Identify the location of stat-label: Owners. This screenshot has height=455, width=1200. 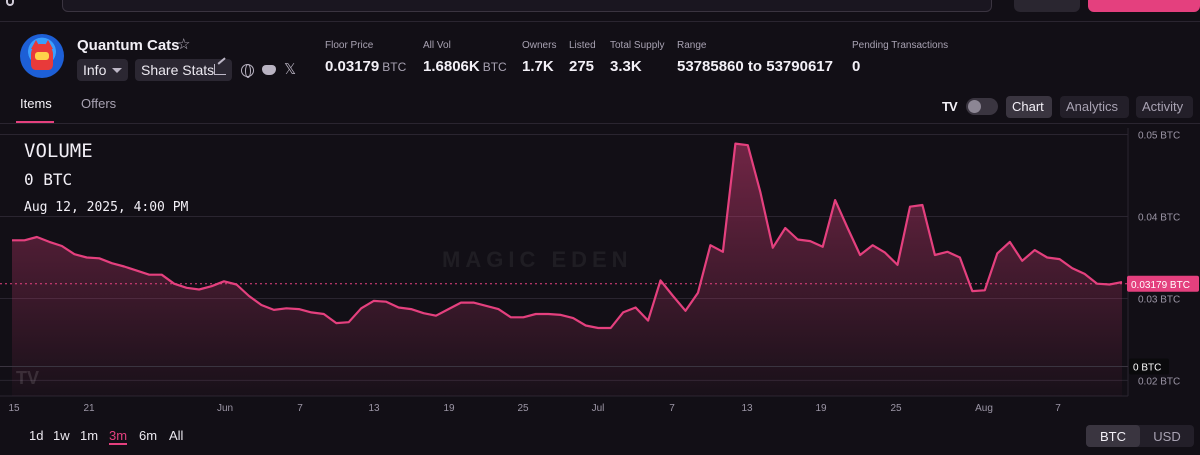
(539, 45).